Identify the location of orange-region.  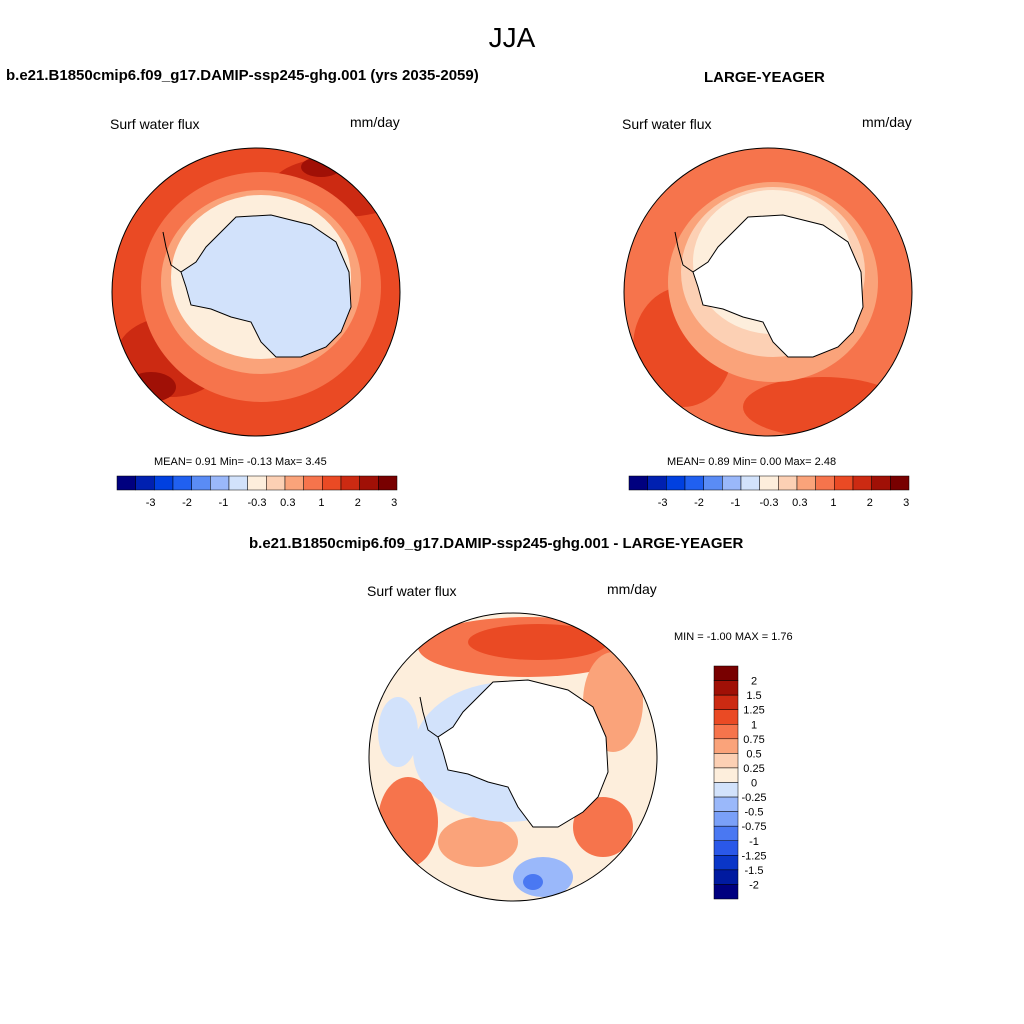
(603, 827).